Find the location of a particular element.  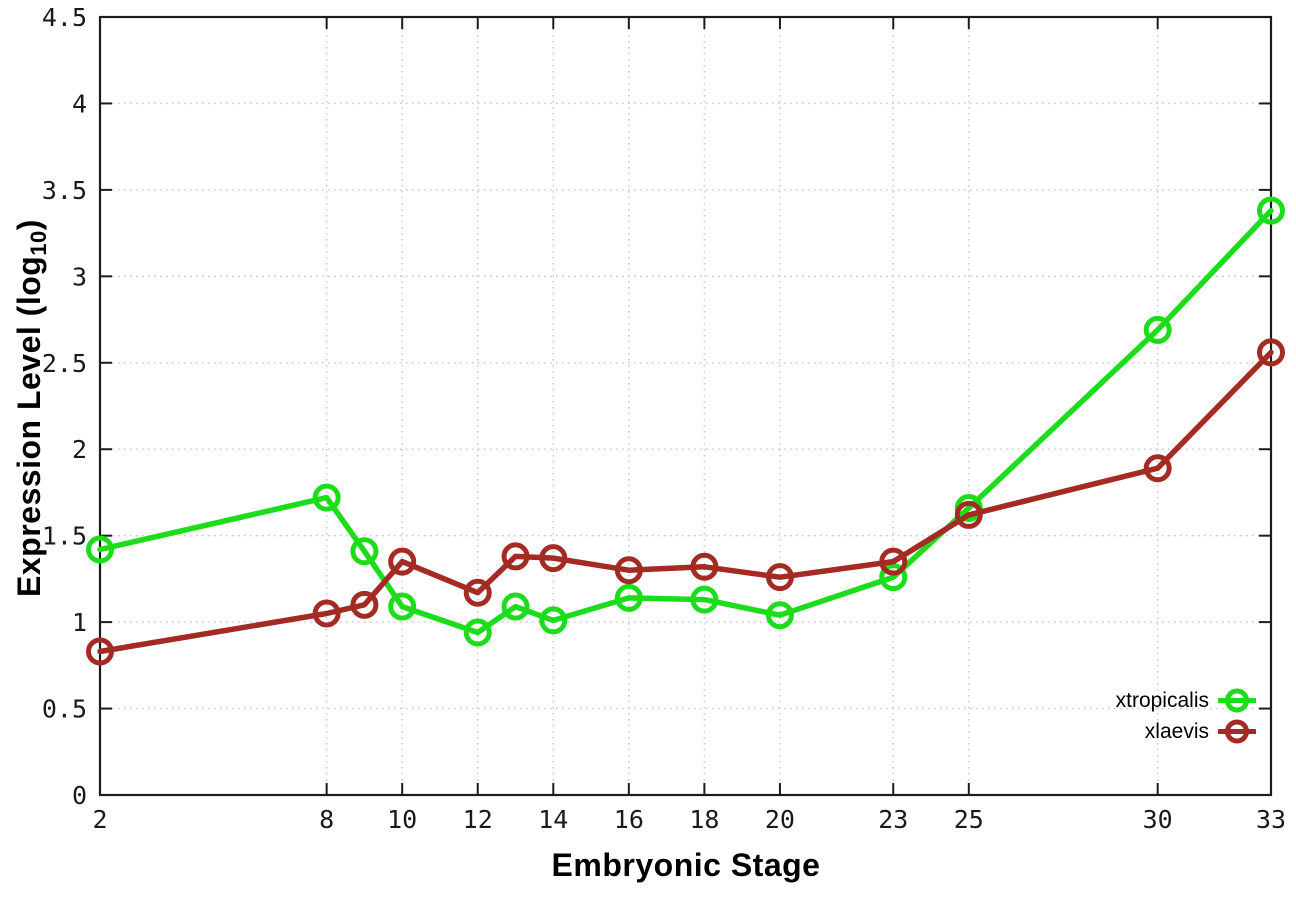

x-tick-label: 25 is located at coordinates (969, 819).